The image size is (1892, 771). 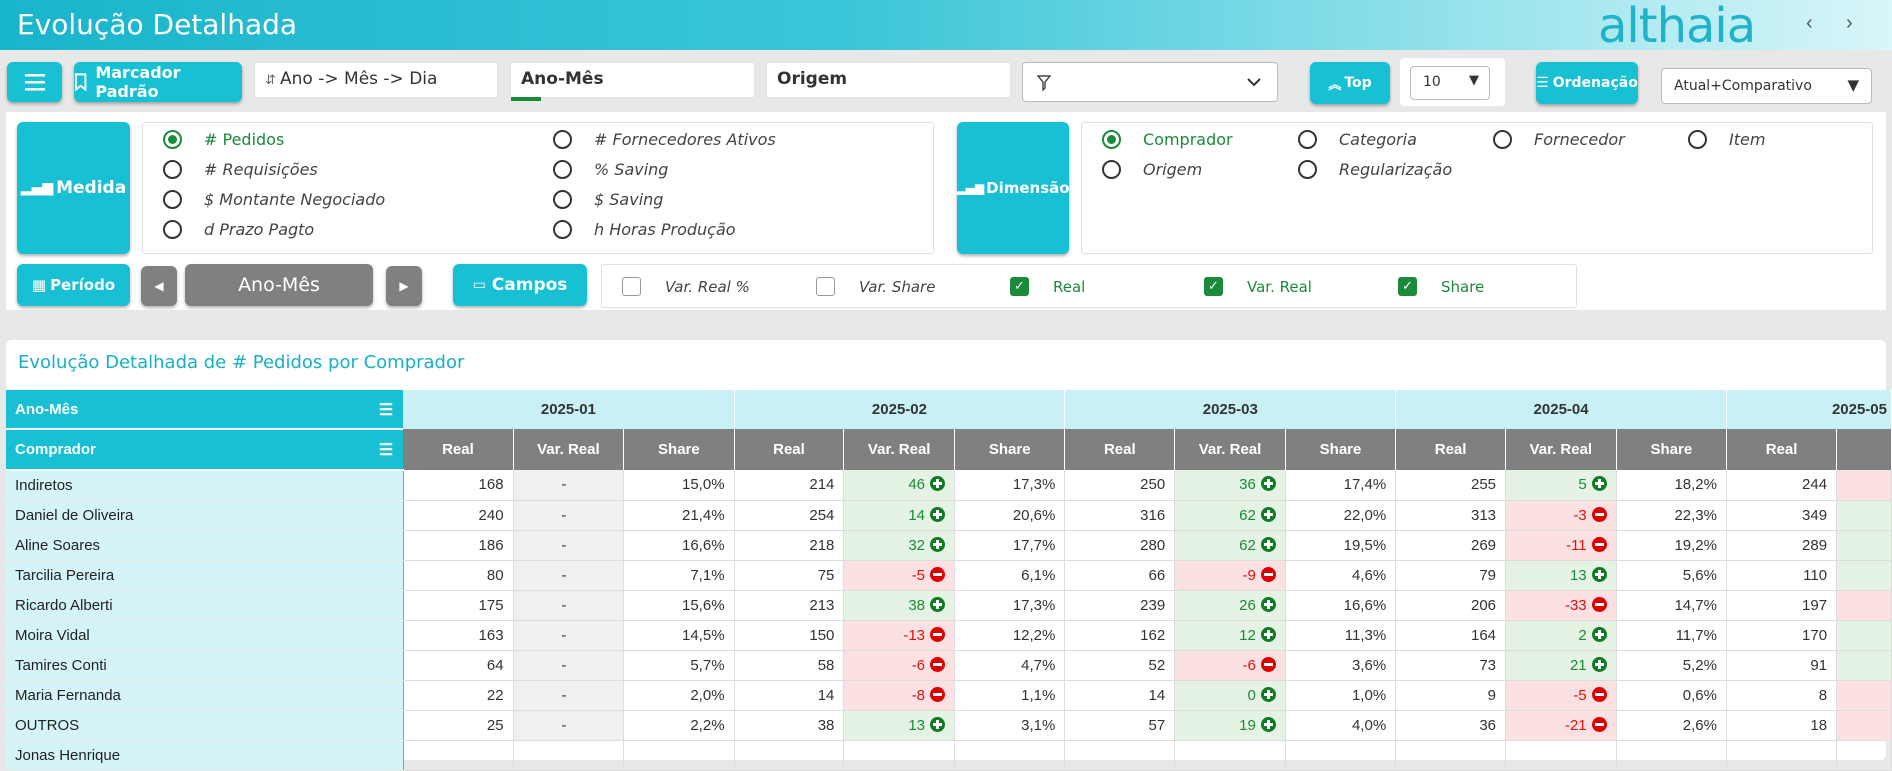 What do you see at coordinates (404, 286) in the screenshot?
I see `period-next-button: ▶` at bounding box center [404, 286].